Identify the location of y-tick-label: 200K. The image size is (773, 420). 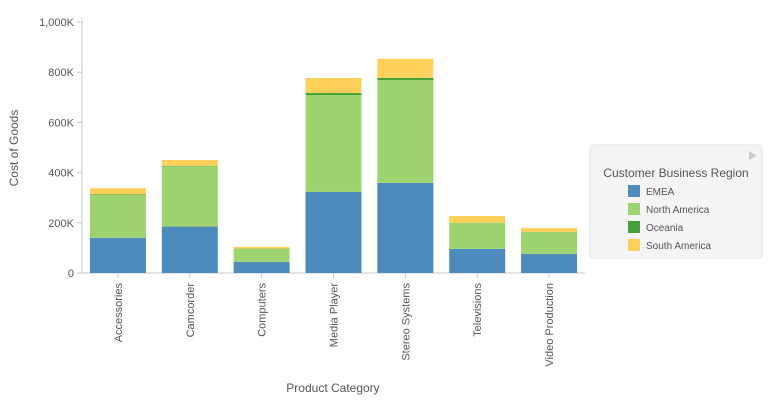
(61, 224).